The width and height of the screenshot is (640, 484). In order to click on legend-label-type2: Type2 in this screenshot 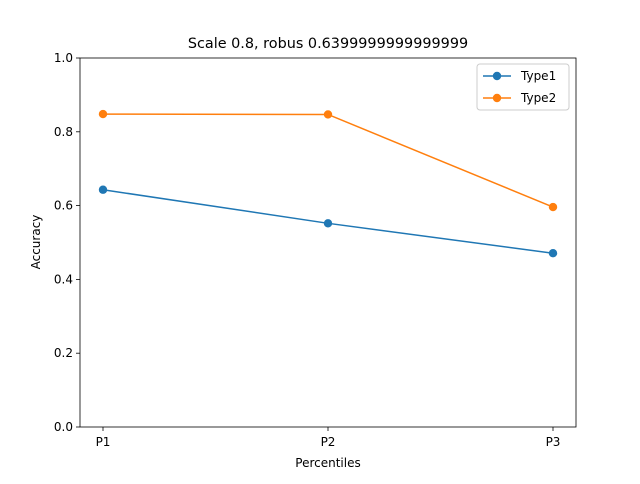, I will do `click(538, 98)`.